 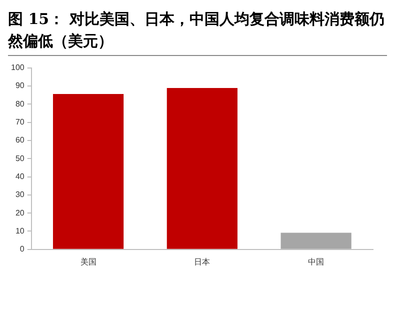 What do you see at coordinates (197, 32) in the screenshot?
I see `chart-title: 图 15： 对比美国、日本，中国人均复合调味料消费额仍然偏低（美元）` at bounding box center [197, 32].